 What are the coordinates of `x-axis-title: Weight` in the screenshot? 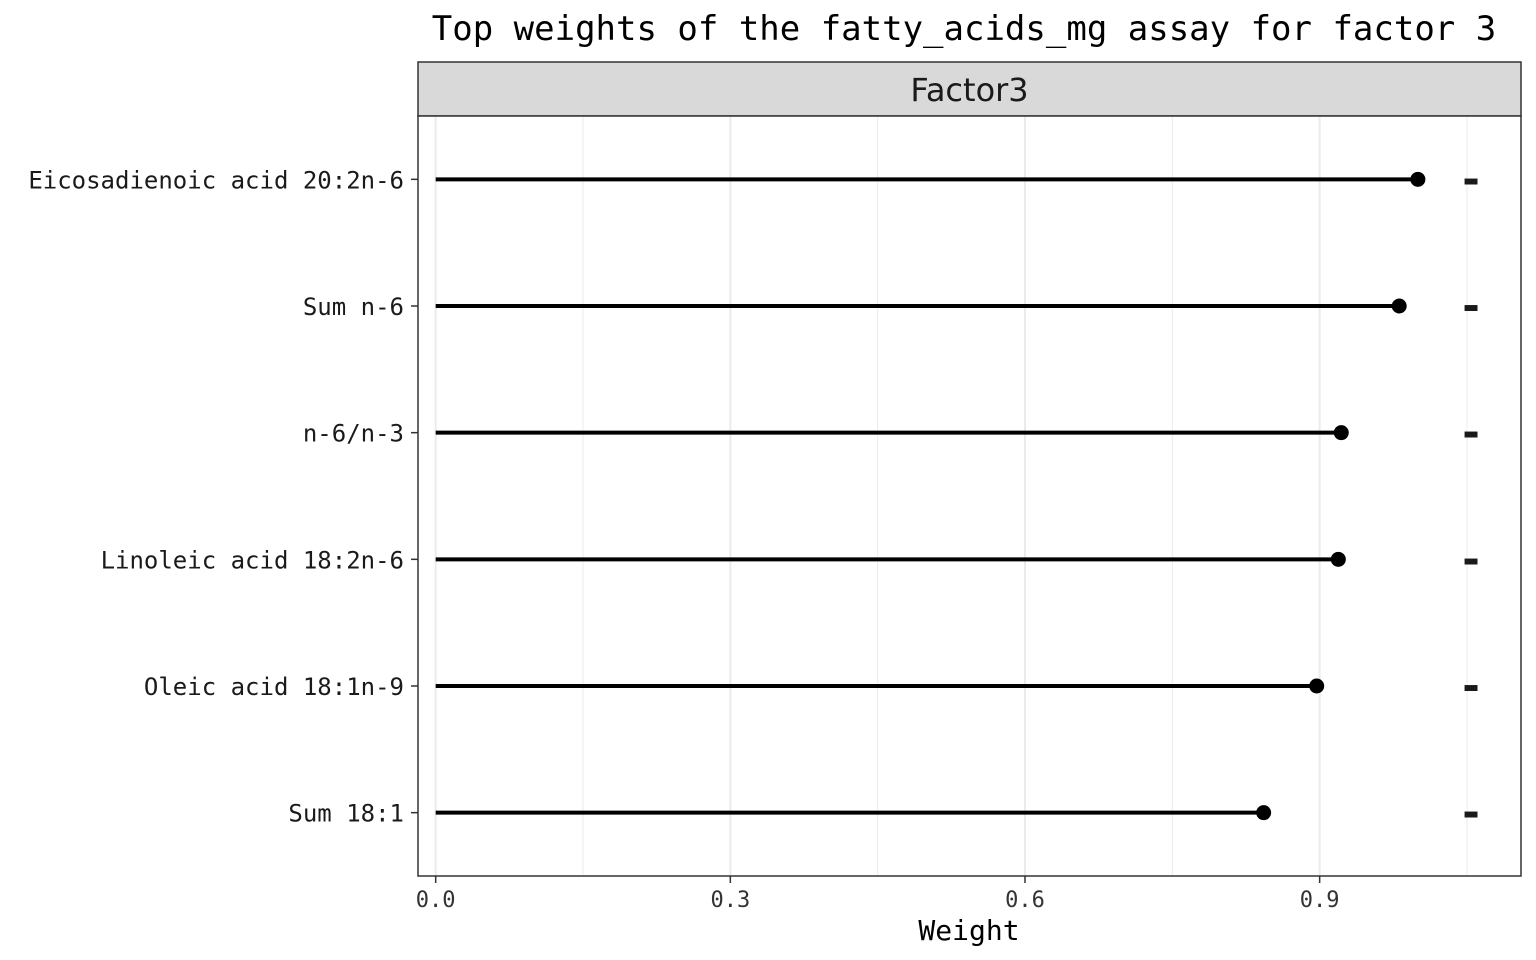 It's located at (968, 930).